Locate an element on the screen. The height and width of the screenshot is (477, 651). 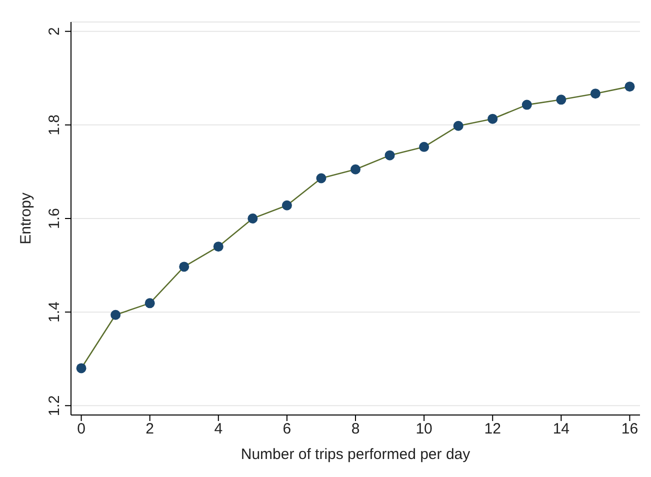
y-tick-label: 1.6 is located at coordinates (54, 218).